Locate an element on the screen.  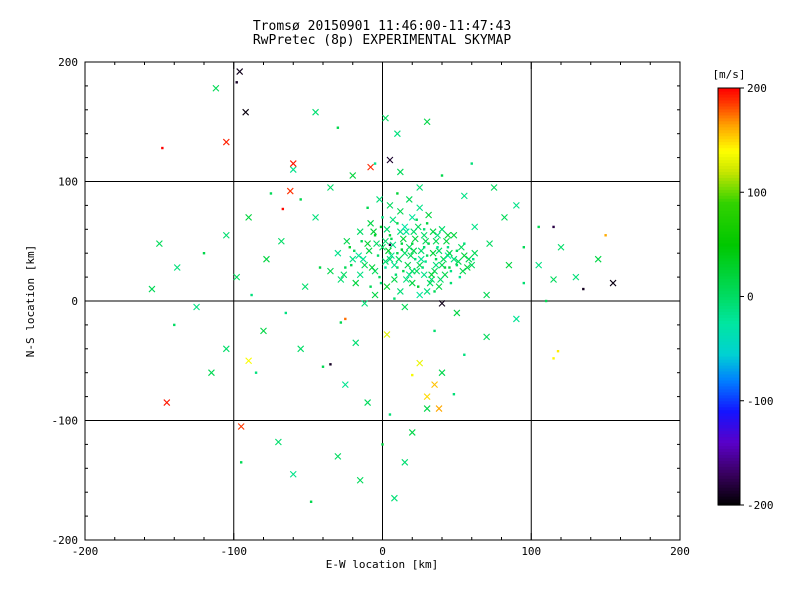
x-tick-label: -100 is located at coordinates (234, 551).